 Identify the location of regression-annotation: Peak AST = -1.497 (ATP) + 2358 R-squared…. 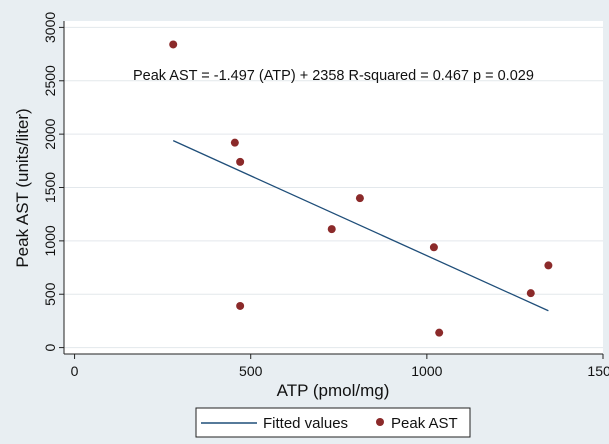
(333, 76).